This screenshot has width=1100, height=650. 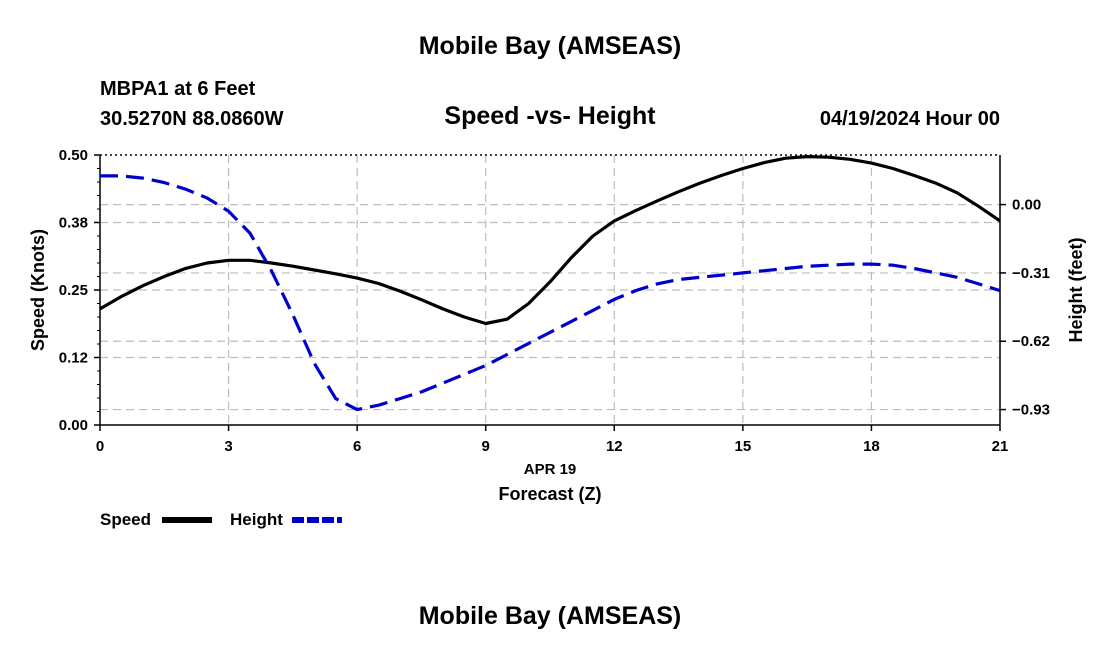 I want to click on x-axis-title: Forecast (Z), so click(x=549, y=494).